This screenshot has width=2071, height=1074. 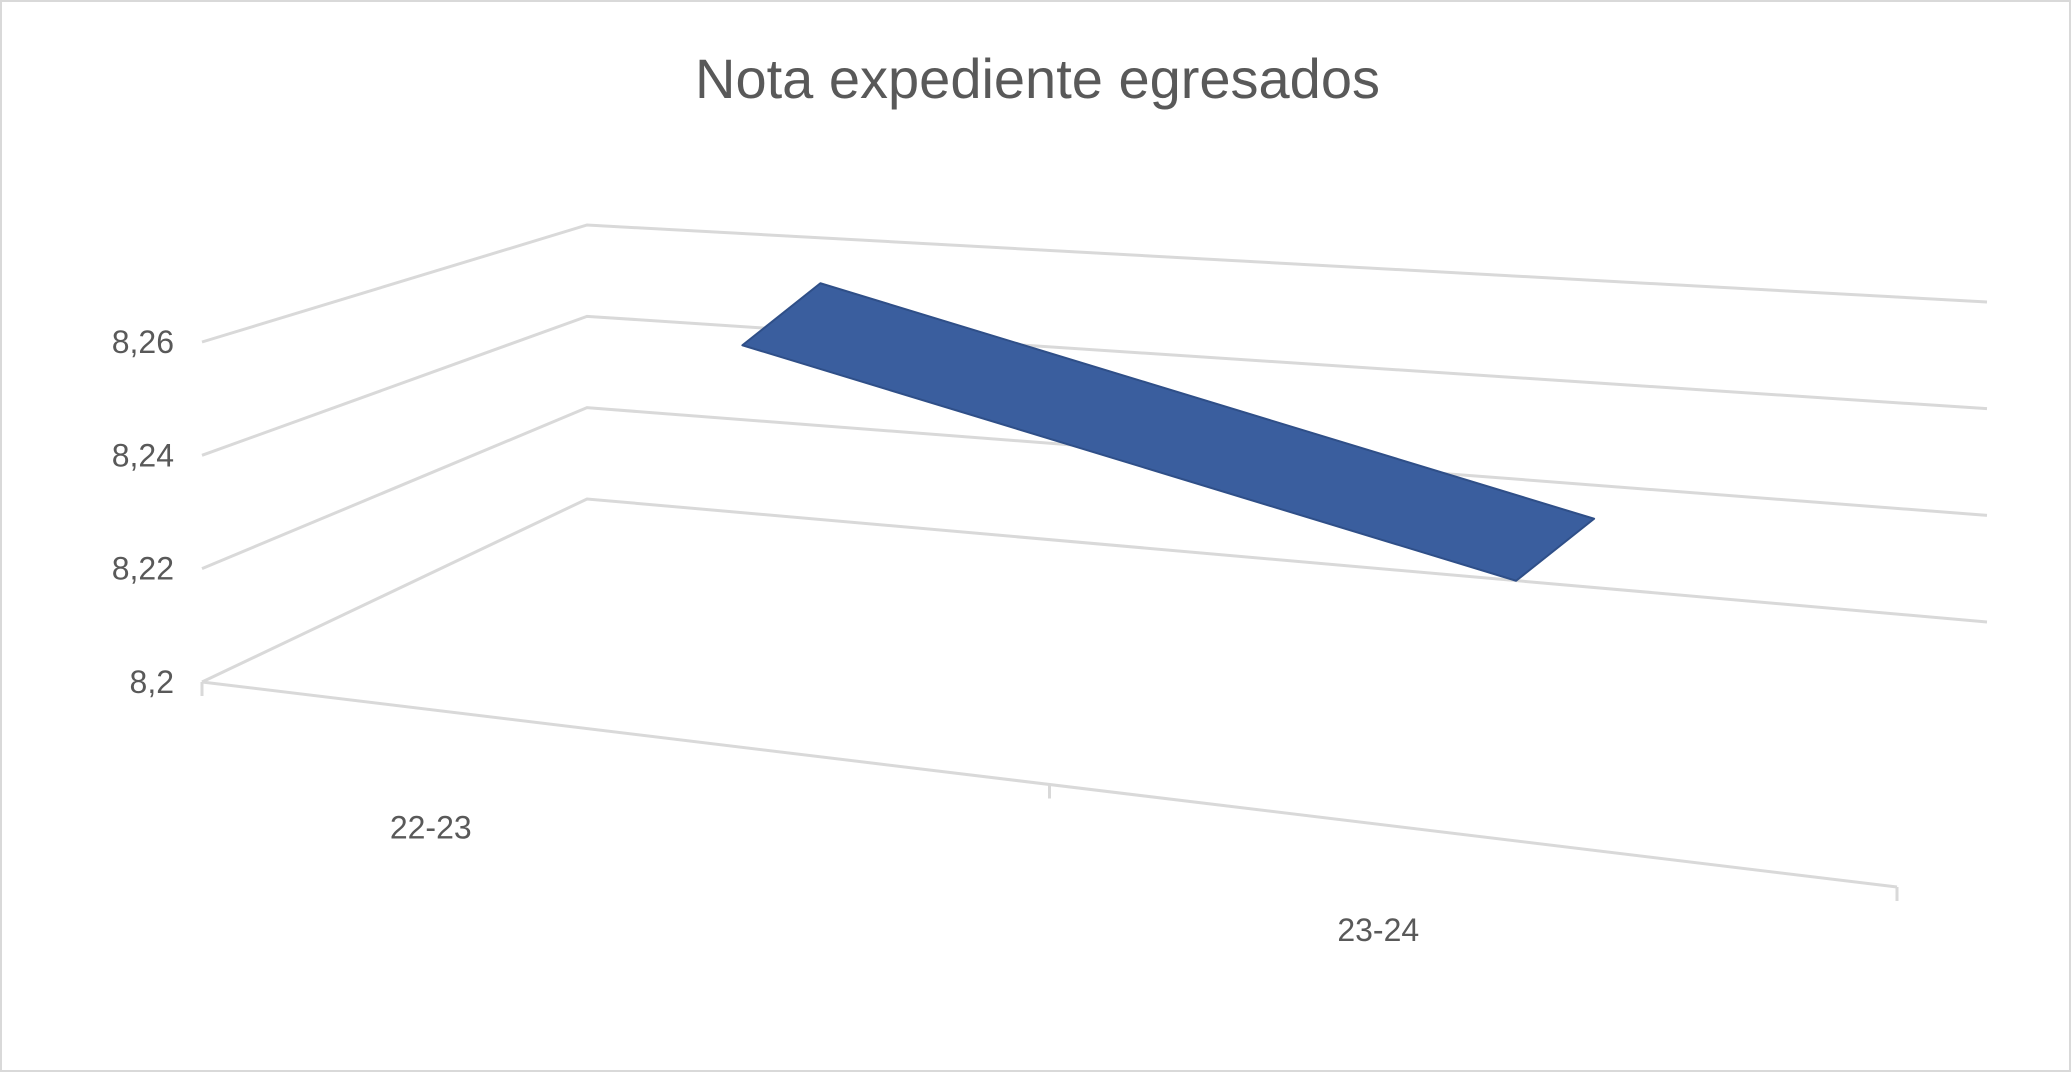 What do you see at coordinates (431, 827) in the screenshot?
I see `x-tick-label: 22-23` at bounding box center [431, 827].